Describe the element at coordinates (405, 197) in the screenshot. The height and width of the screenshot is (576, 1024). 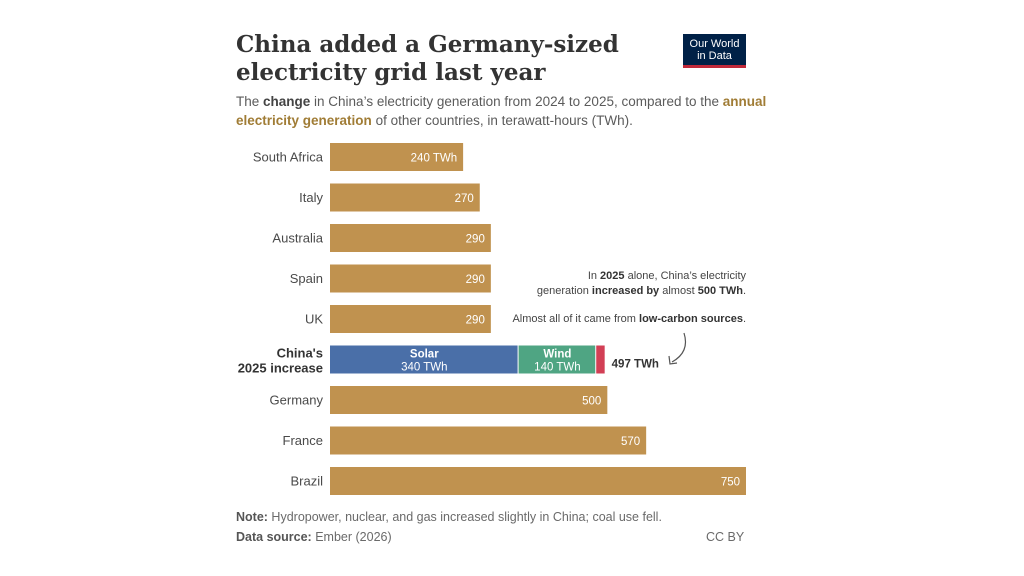
I see `bar-italy` at that location.